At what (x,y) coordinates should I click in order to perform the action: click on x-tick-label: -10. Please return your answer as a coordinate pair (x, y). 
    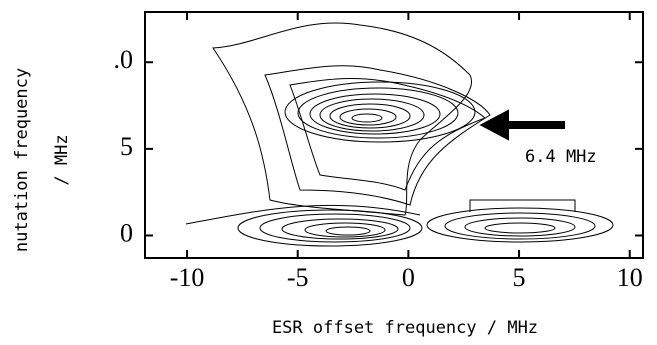
    Looking at the image, I should click on (187, 277).